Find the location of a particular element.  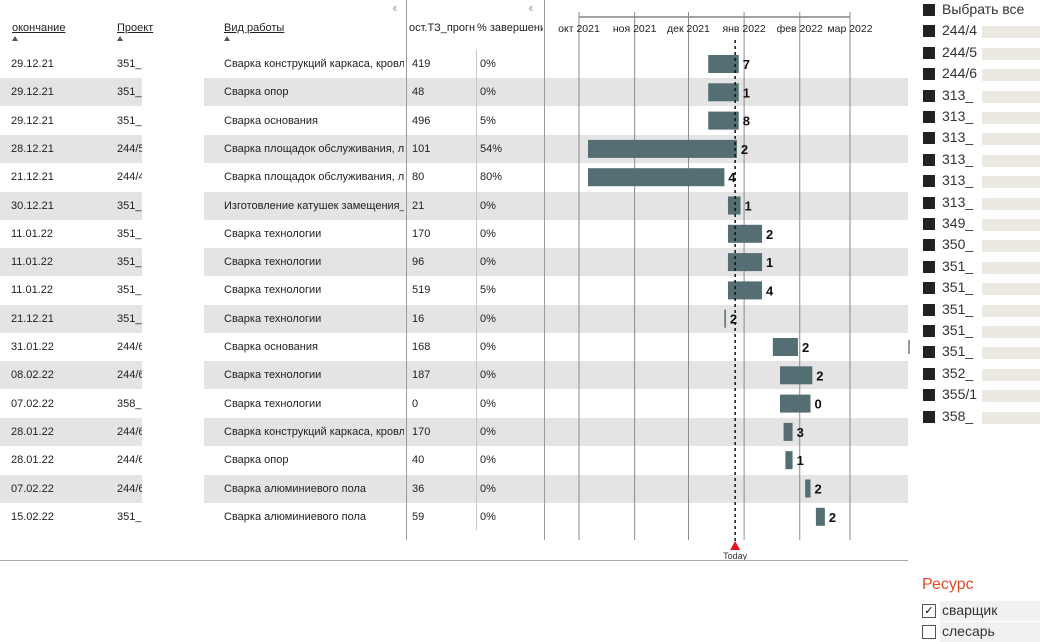

cell-end: 07.02.22 is located at coordinates (32, 488).